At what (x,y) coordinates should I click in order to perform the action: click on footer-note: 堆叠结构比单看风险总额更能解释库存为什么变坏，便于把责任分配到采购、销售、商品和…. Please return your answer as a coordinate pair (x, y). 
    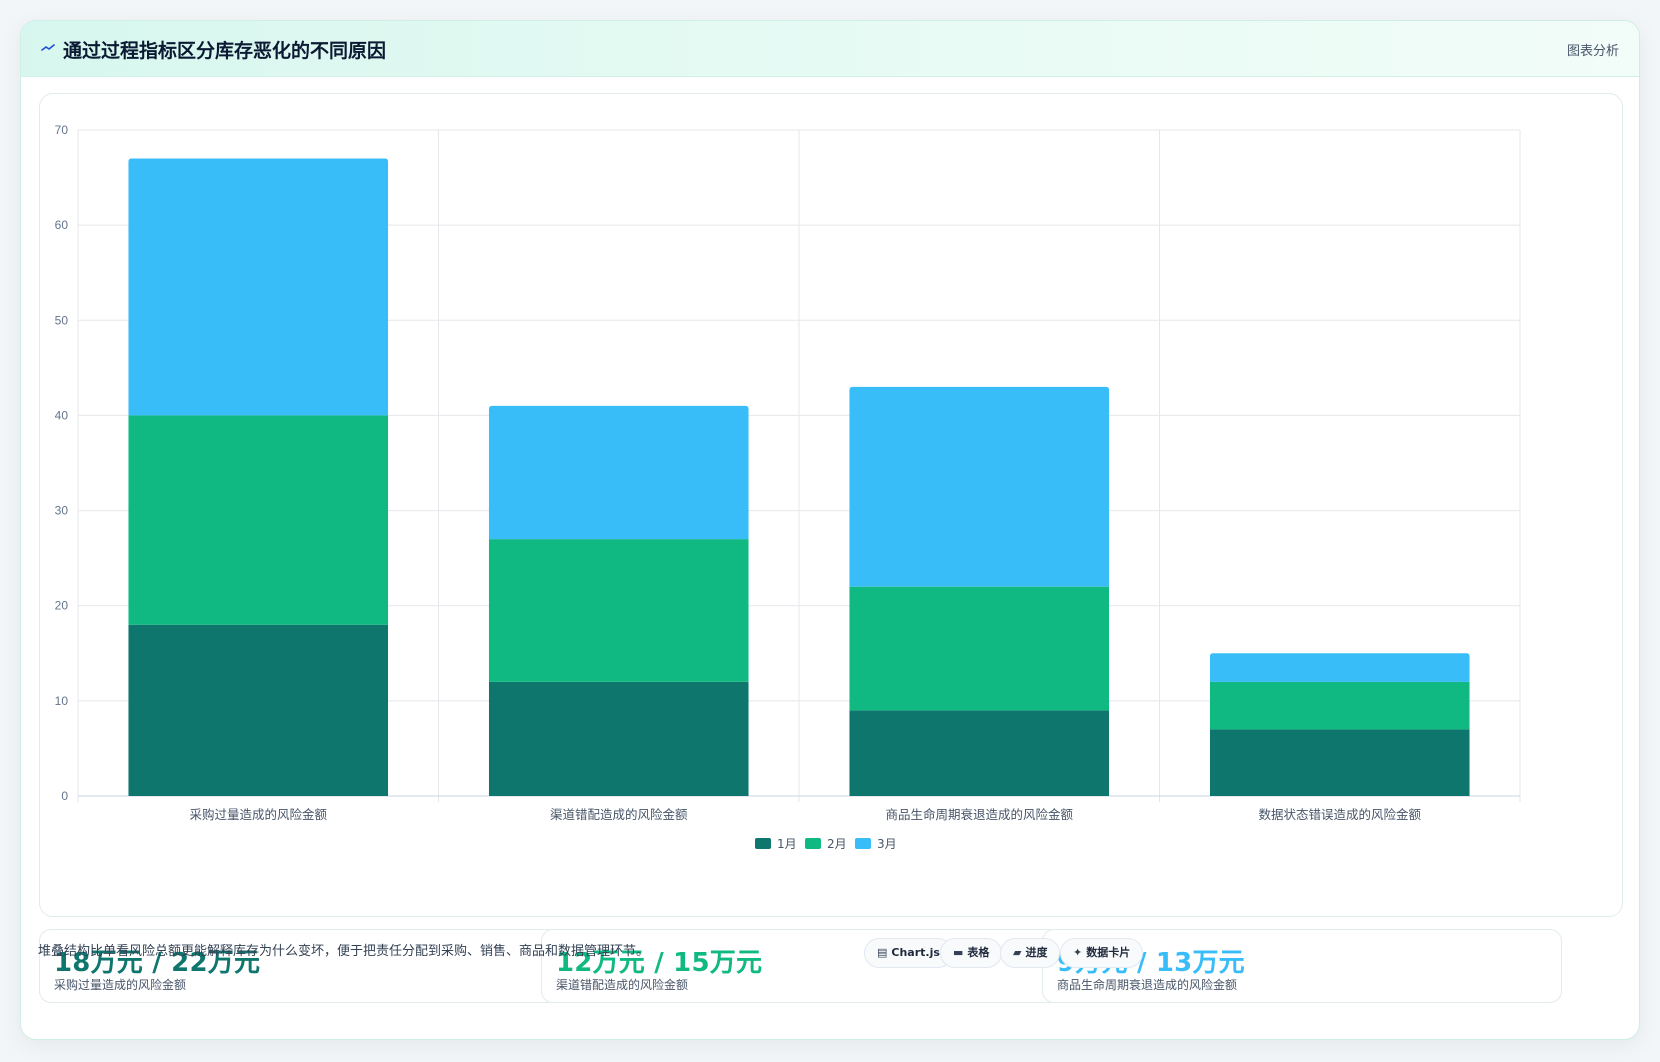
    Looking at the image, I should click on (344, 951).